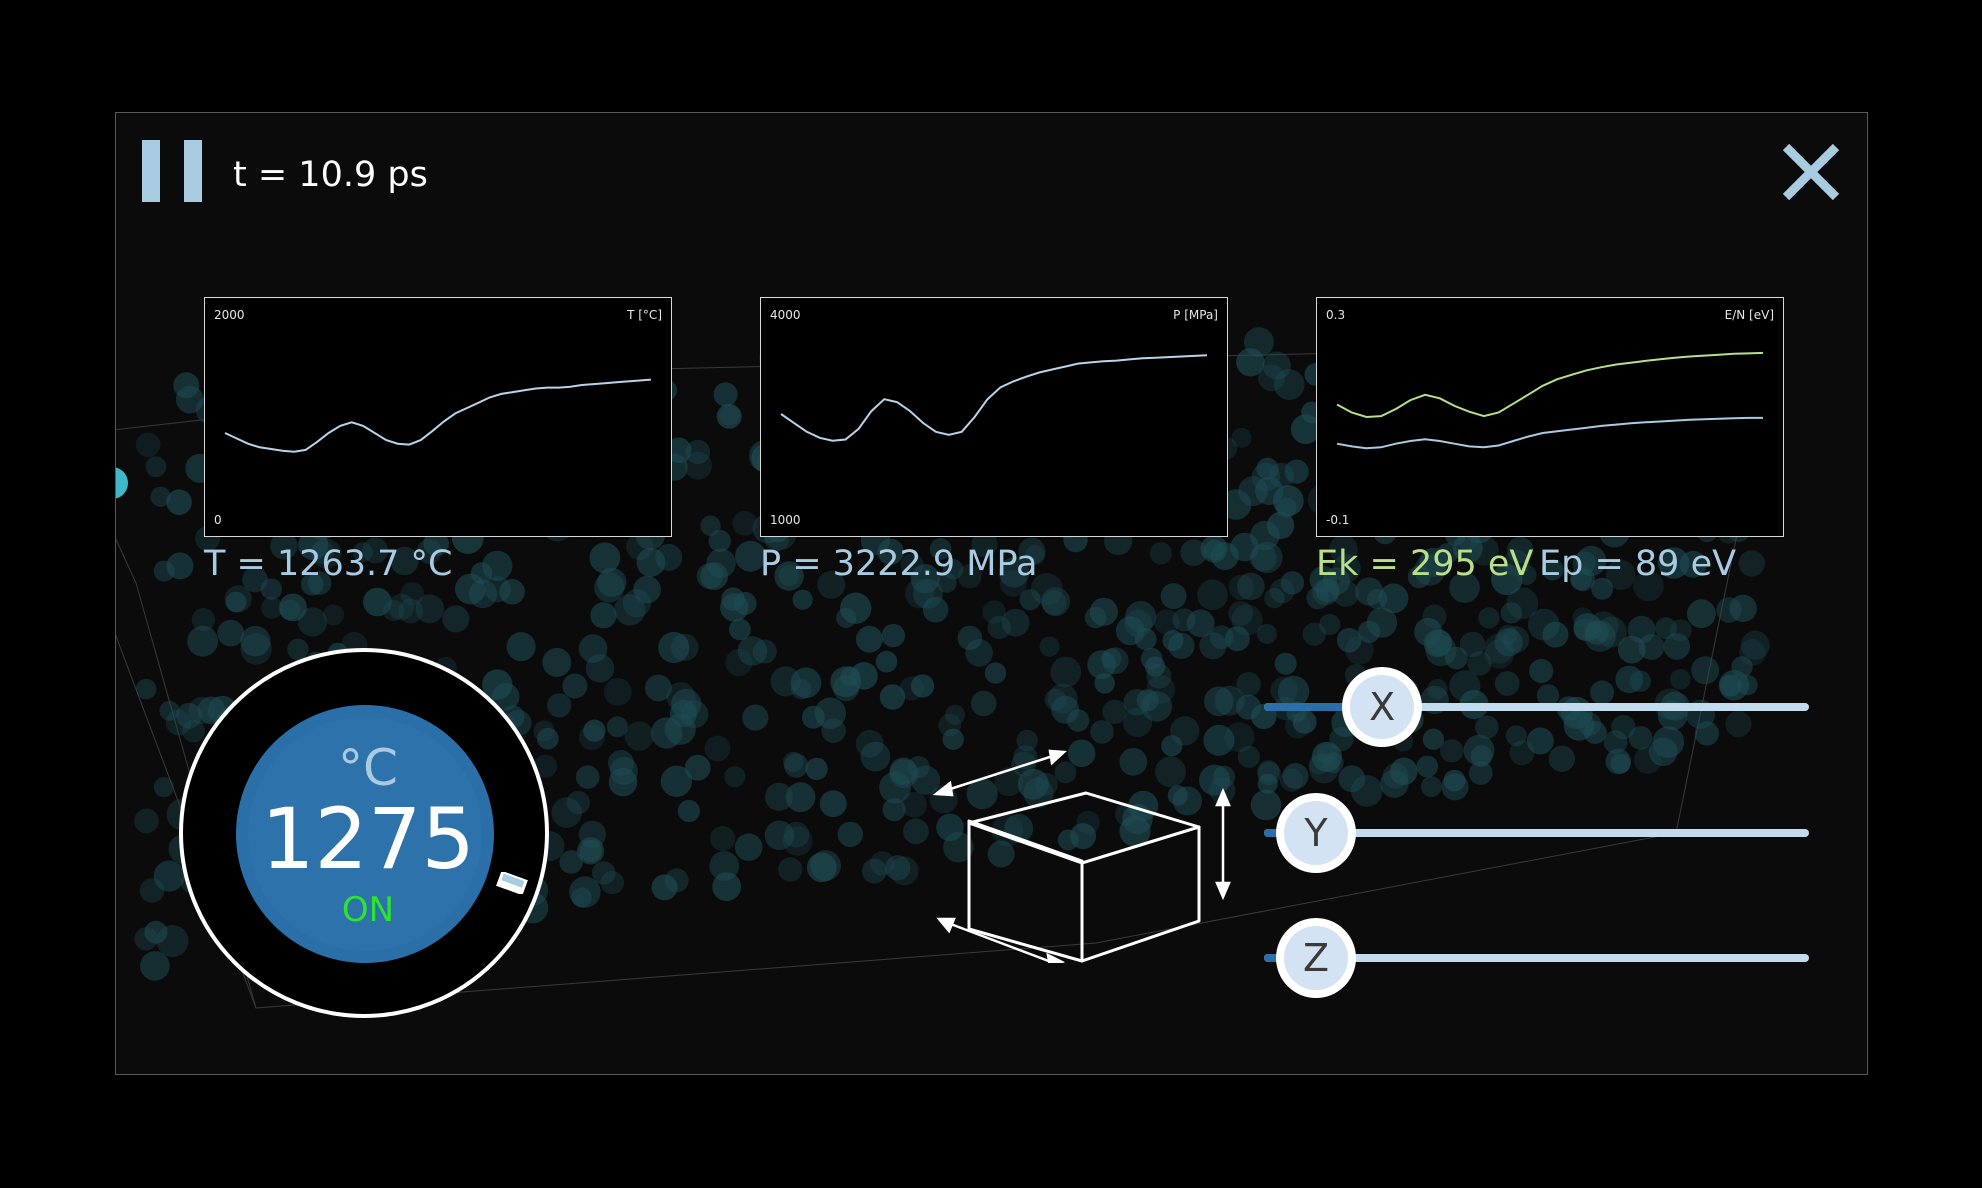  Describe the element at coordinates (1749, 315) in the screenshot. I see `energy-graph-unit: E/N [eV]` at that location.